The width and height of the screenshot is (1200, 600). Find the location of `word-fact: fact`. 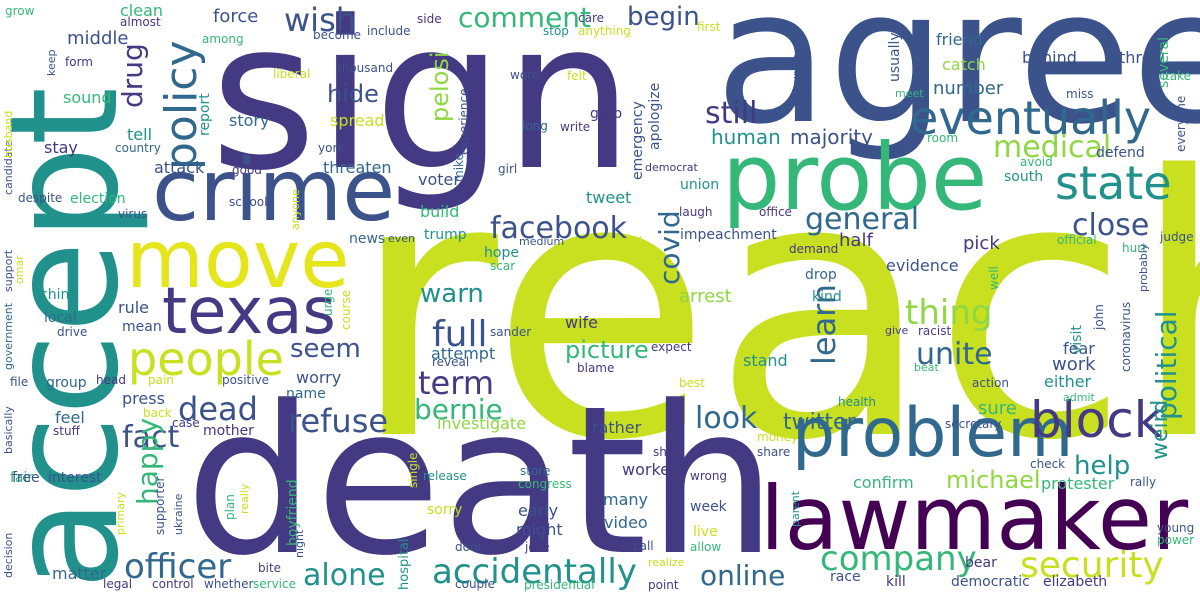

word-fact: fact is located at coordinates (151, 437).